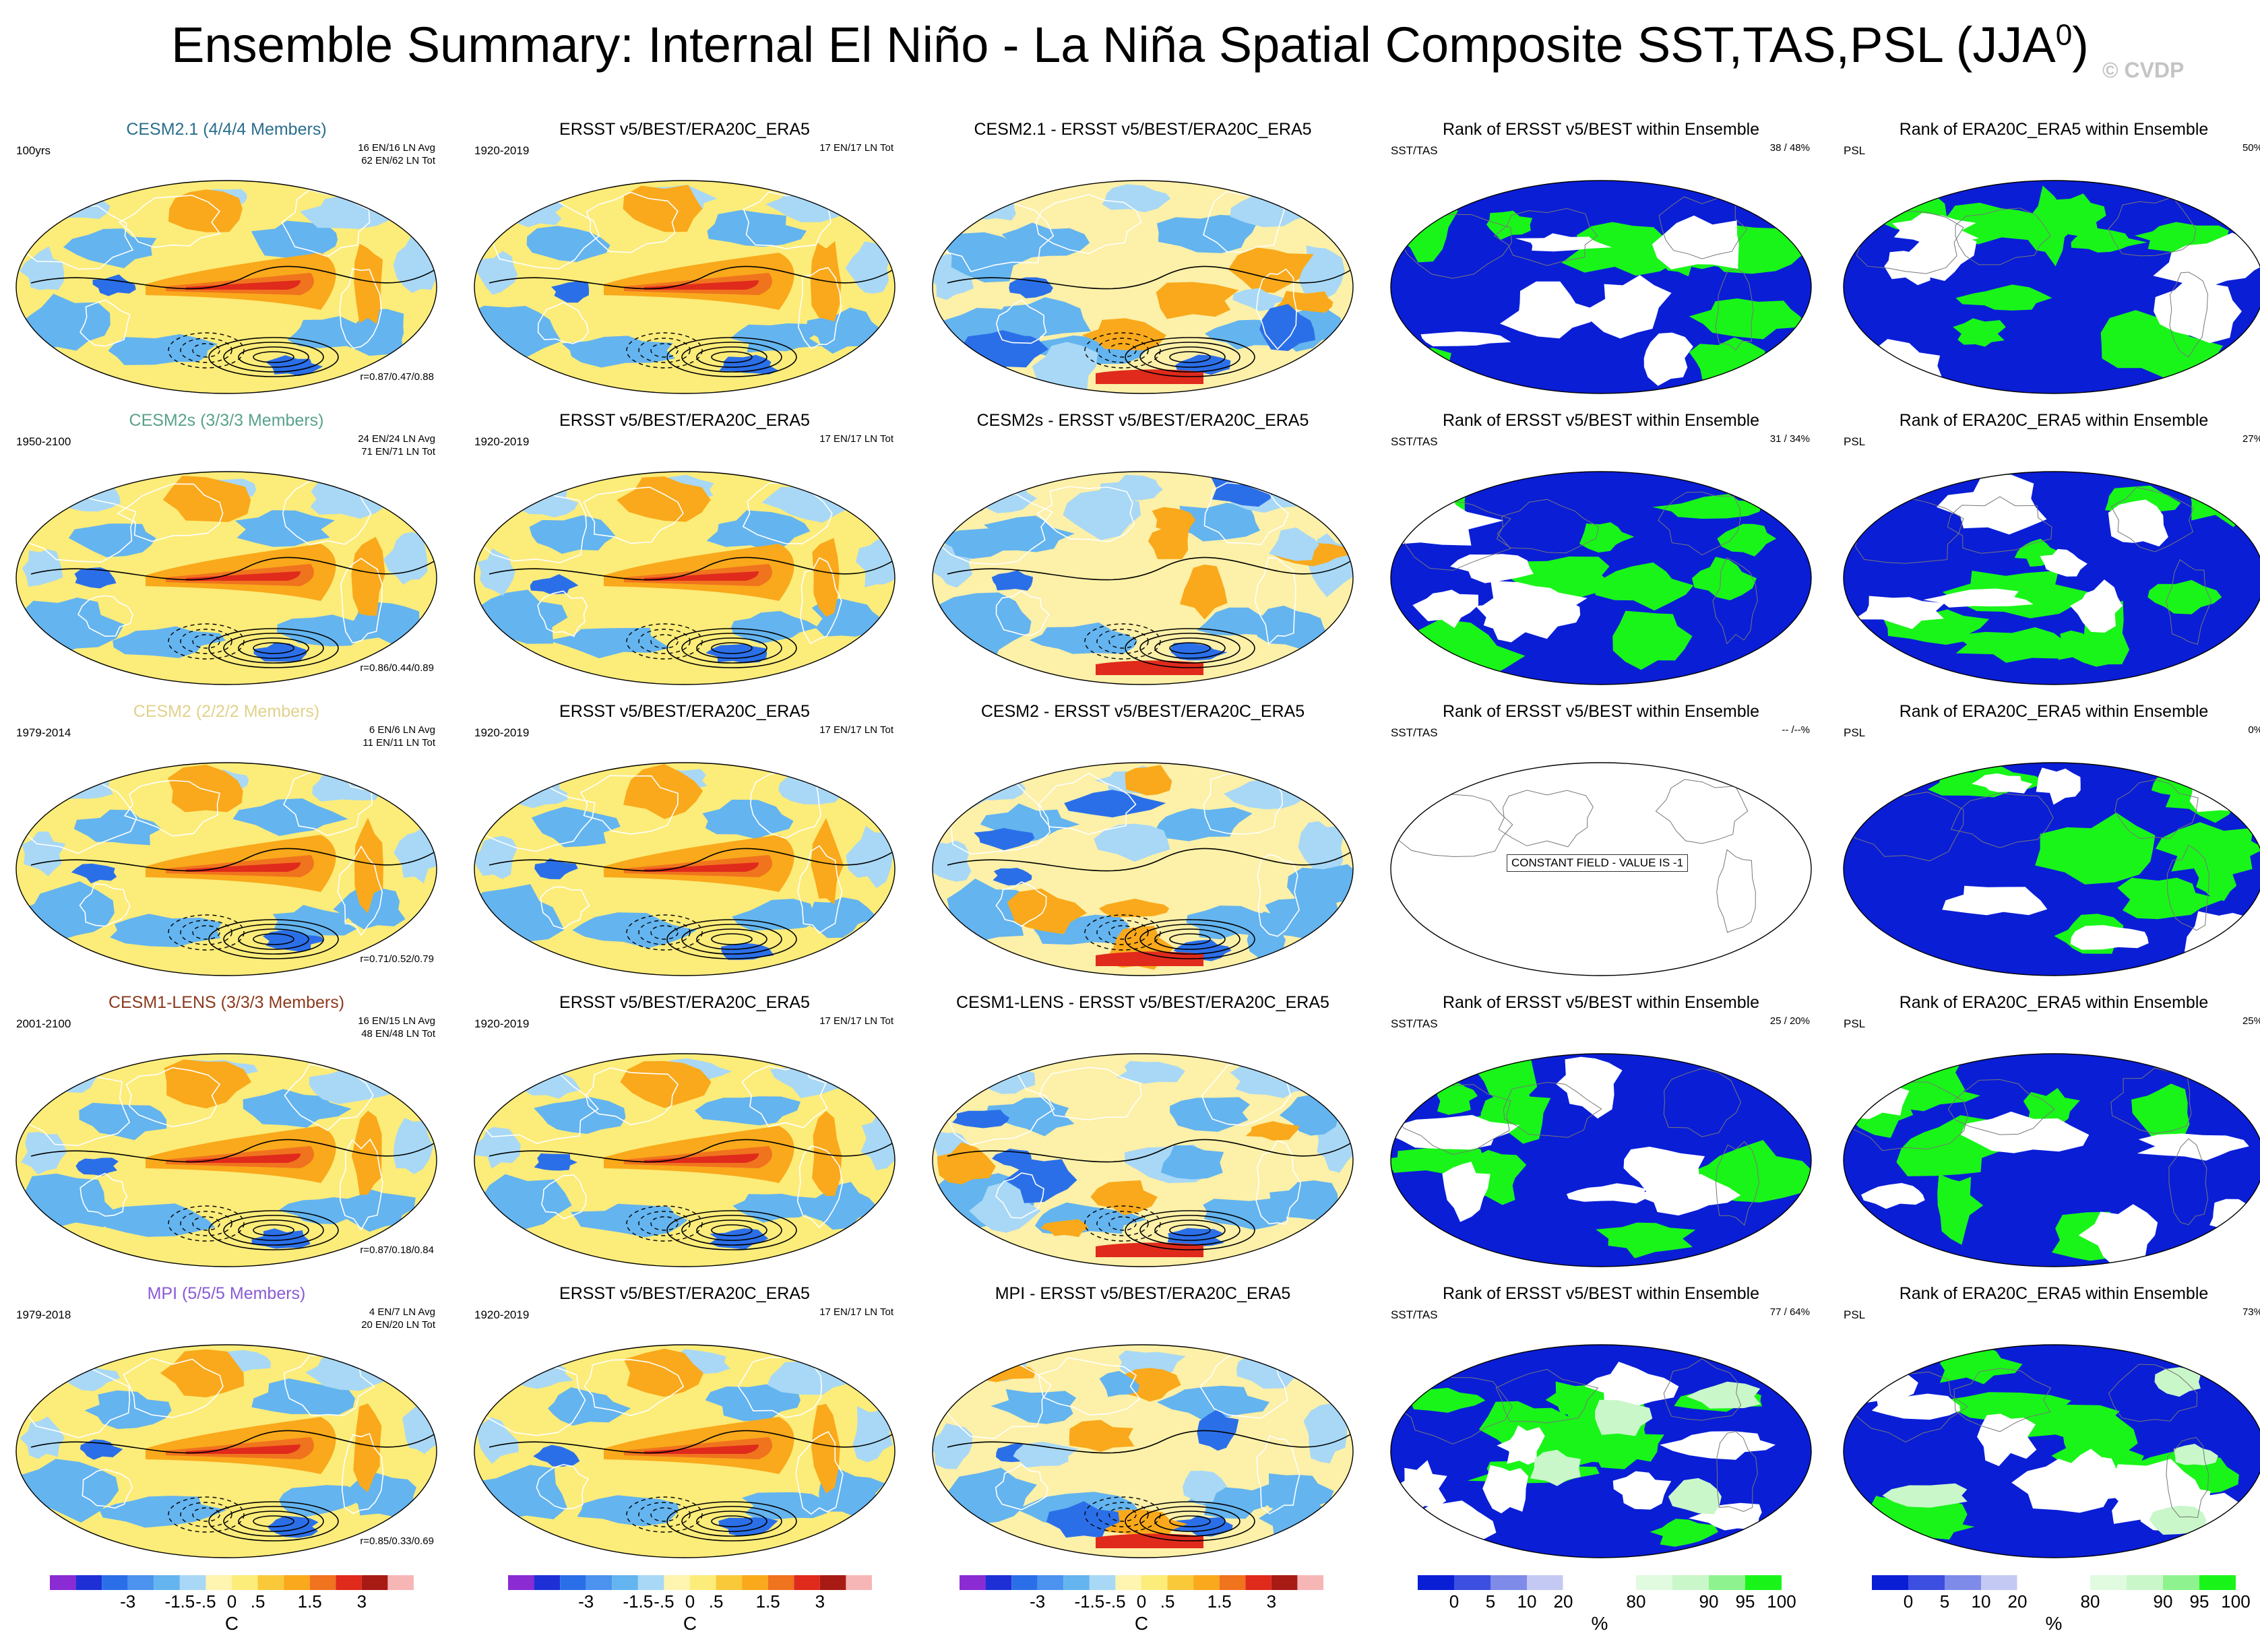 The height and width of the screenshot is (1652, 2260). I want to click on panel-years: 100yrs, so click(33, 150).